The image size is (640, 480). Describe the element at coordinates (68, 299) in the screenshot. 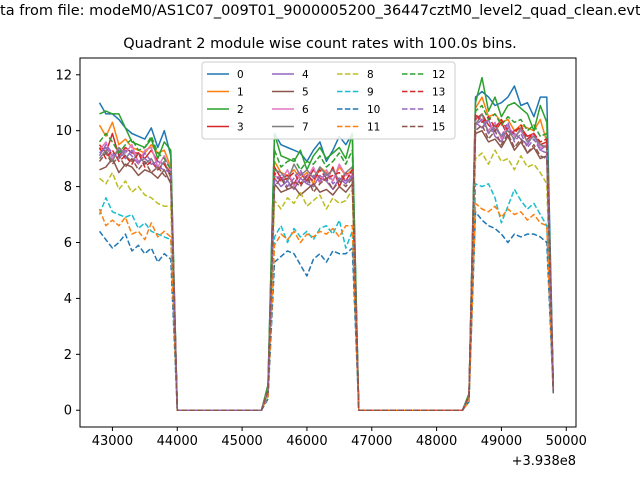

I see `y-tick-label: 4` at that location.